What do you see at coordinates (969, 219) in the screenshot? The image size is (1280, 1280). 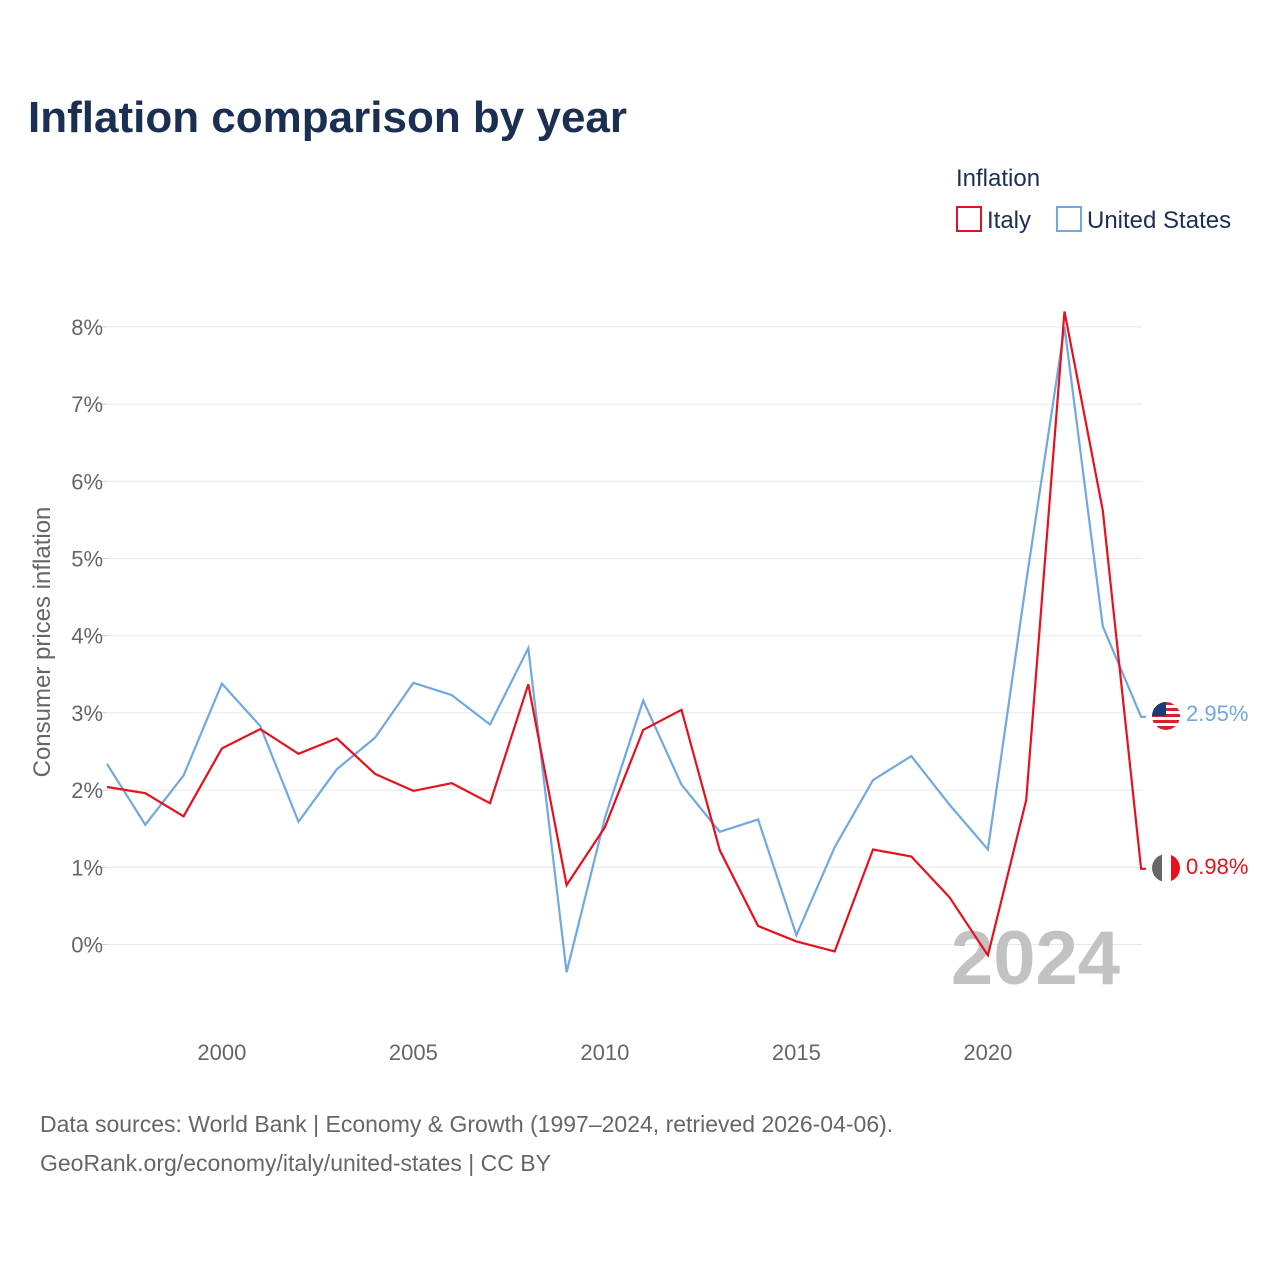 I see `legend-swatch-italy` at bounding box center [969, 219].